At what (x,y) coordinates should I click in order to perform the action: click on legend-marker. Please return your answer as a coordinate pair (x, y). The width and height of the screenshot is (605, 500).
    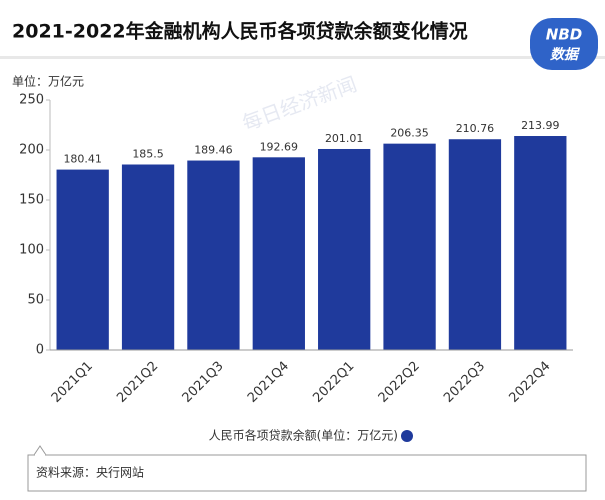
    Looking at the image, I should click on (407, 436).